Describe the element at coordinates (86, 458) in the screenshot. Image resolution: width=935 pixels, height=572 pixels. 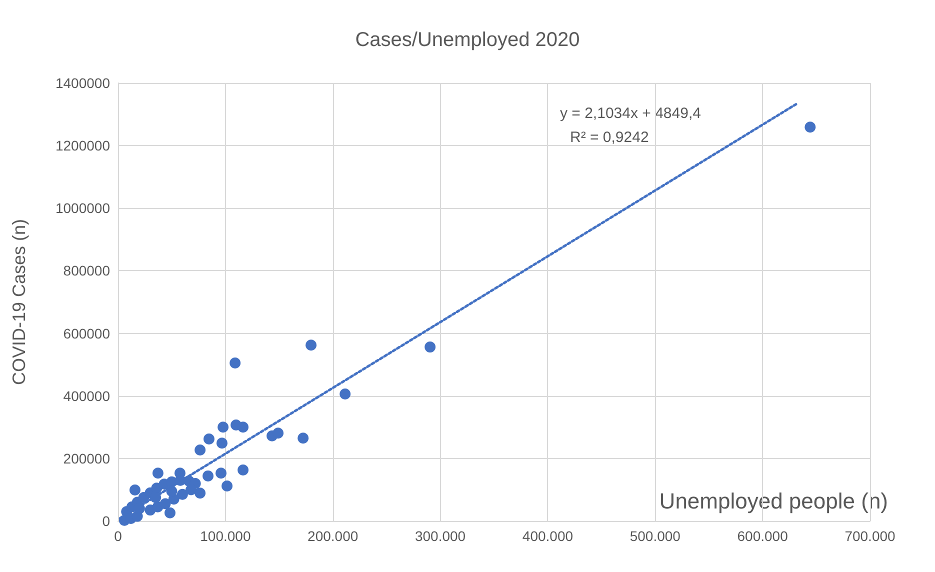
I see `y-tick-label: 200000` at that location.